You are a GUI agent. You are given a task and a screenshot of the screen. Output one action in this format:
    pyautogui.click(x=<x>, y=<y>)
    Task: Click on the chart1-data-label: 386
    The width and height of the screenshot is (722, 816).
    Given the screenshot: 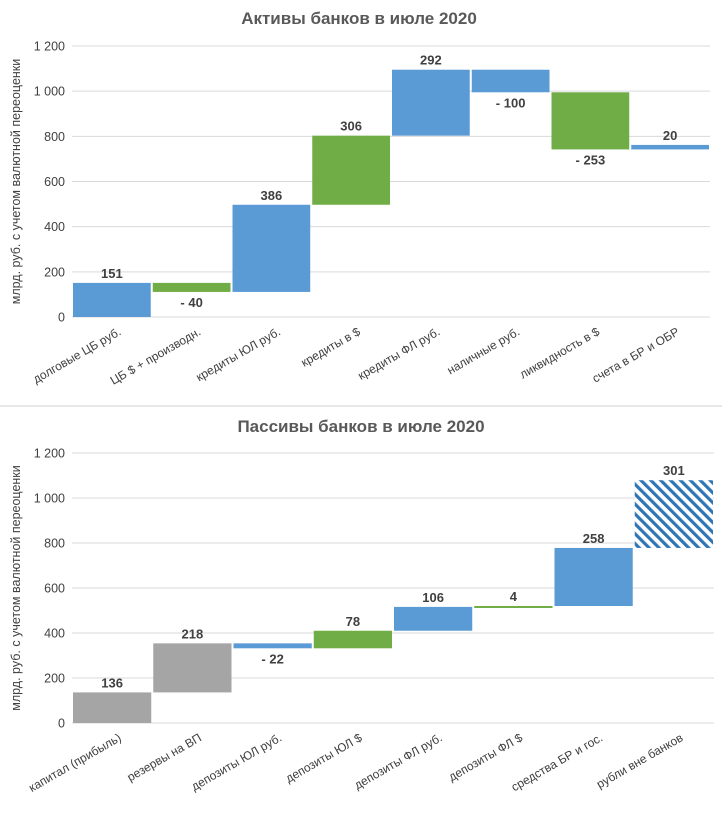 What is the action you would take?
    pyautogui.click(x=272, y=195)
    